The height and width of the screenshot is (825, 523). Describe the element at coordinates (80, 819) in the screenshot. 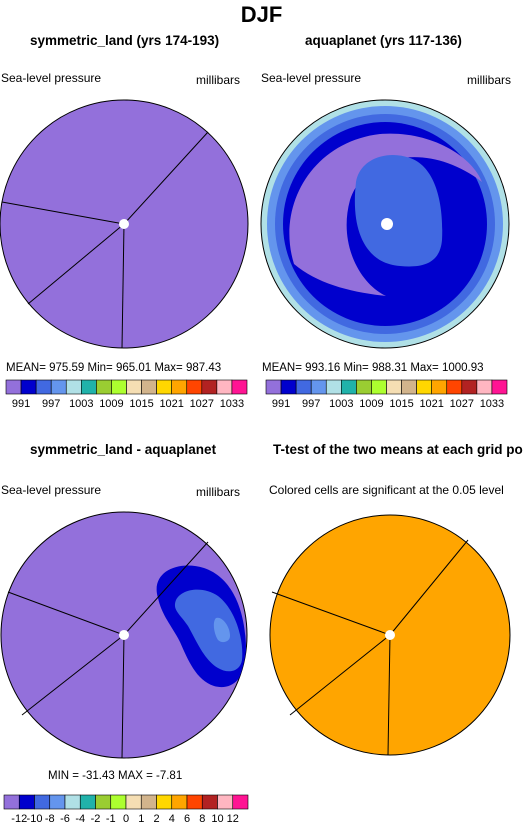

I see `colorbar-tick-label: -4` at that location.